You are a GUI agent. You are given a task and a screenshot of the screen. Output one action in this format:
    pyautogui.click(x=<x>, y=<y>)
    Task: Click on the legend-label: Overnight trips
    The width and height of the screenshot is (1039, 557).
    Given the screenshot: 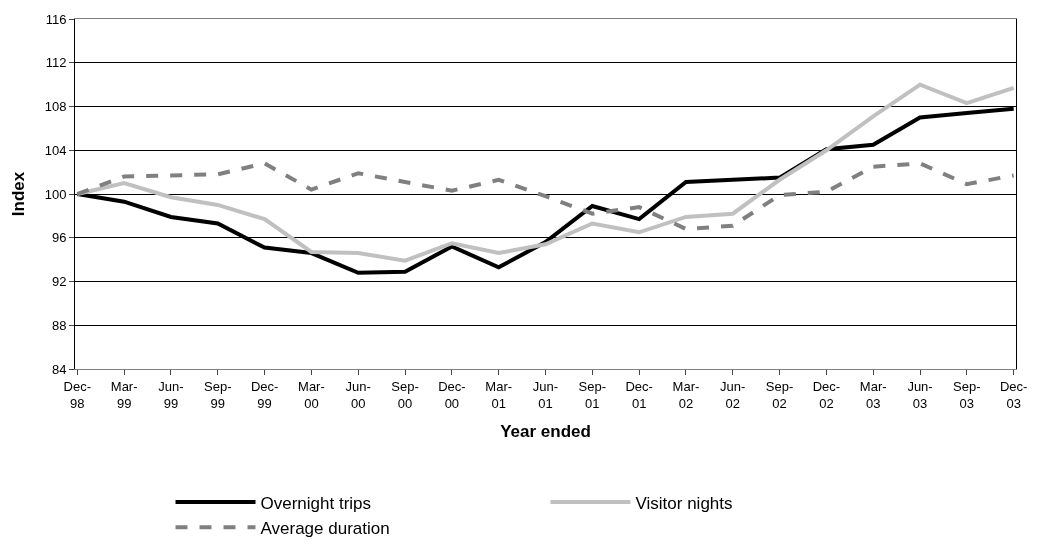 What is the action you would take?
    pyautogui.click(x=316, y=503)
    